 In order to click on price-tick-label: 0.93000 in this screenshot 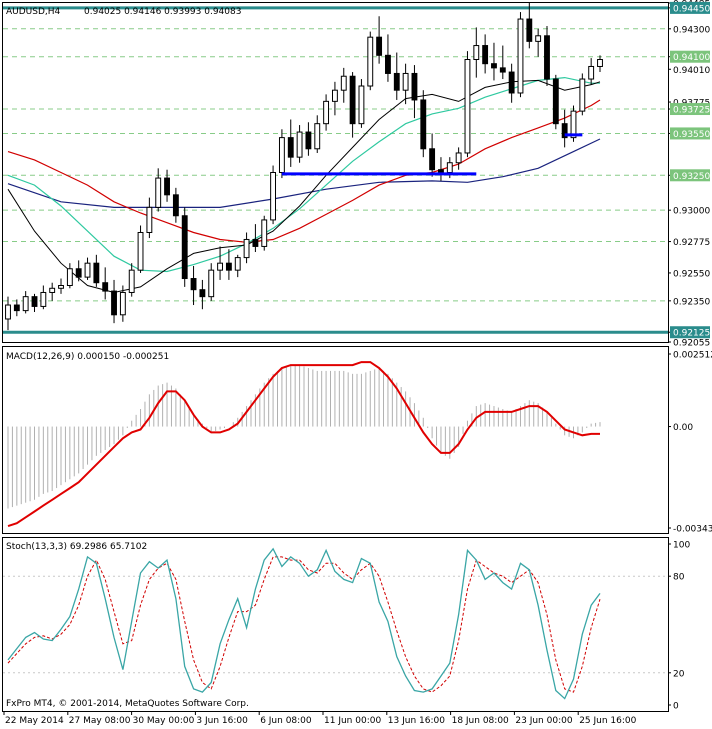, I will do `click(691, 212)`.